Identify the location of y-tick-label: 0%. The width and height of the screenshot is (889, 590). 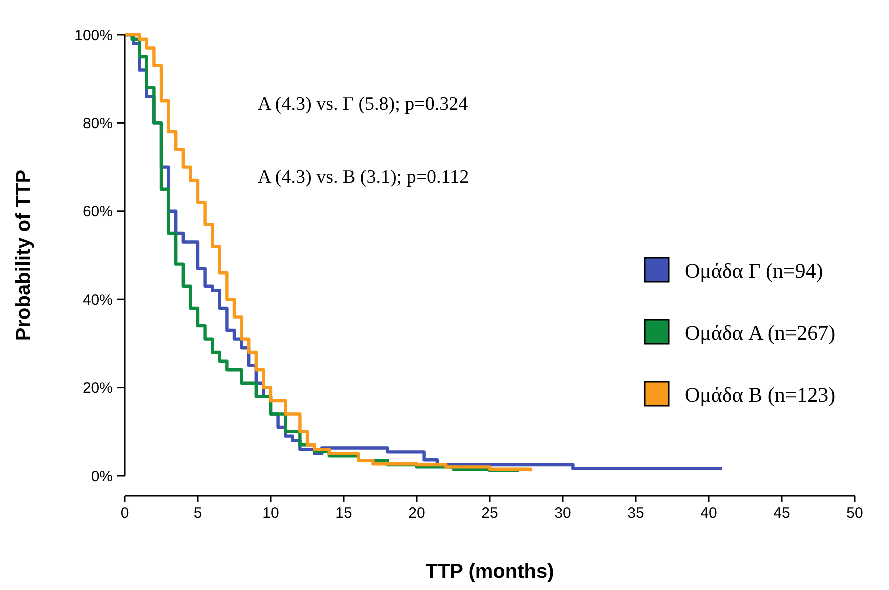
(102, 477).